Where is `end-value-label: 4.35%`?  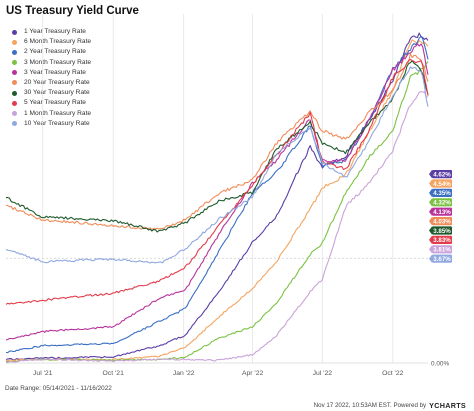 end-value-label: 4.35% is located at coordinates (442, 193).